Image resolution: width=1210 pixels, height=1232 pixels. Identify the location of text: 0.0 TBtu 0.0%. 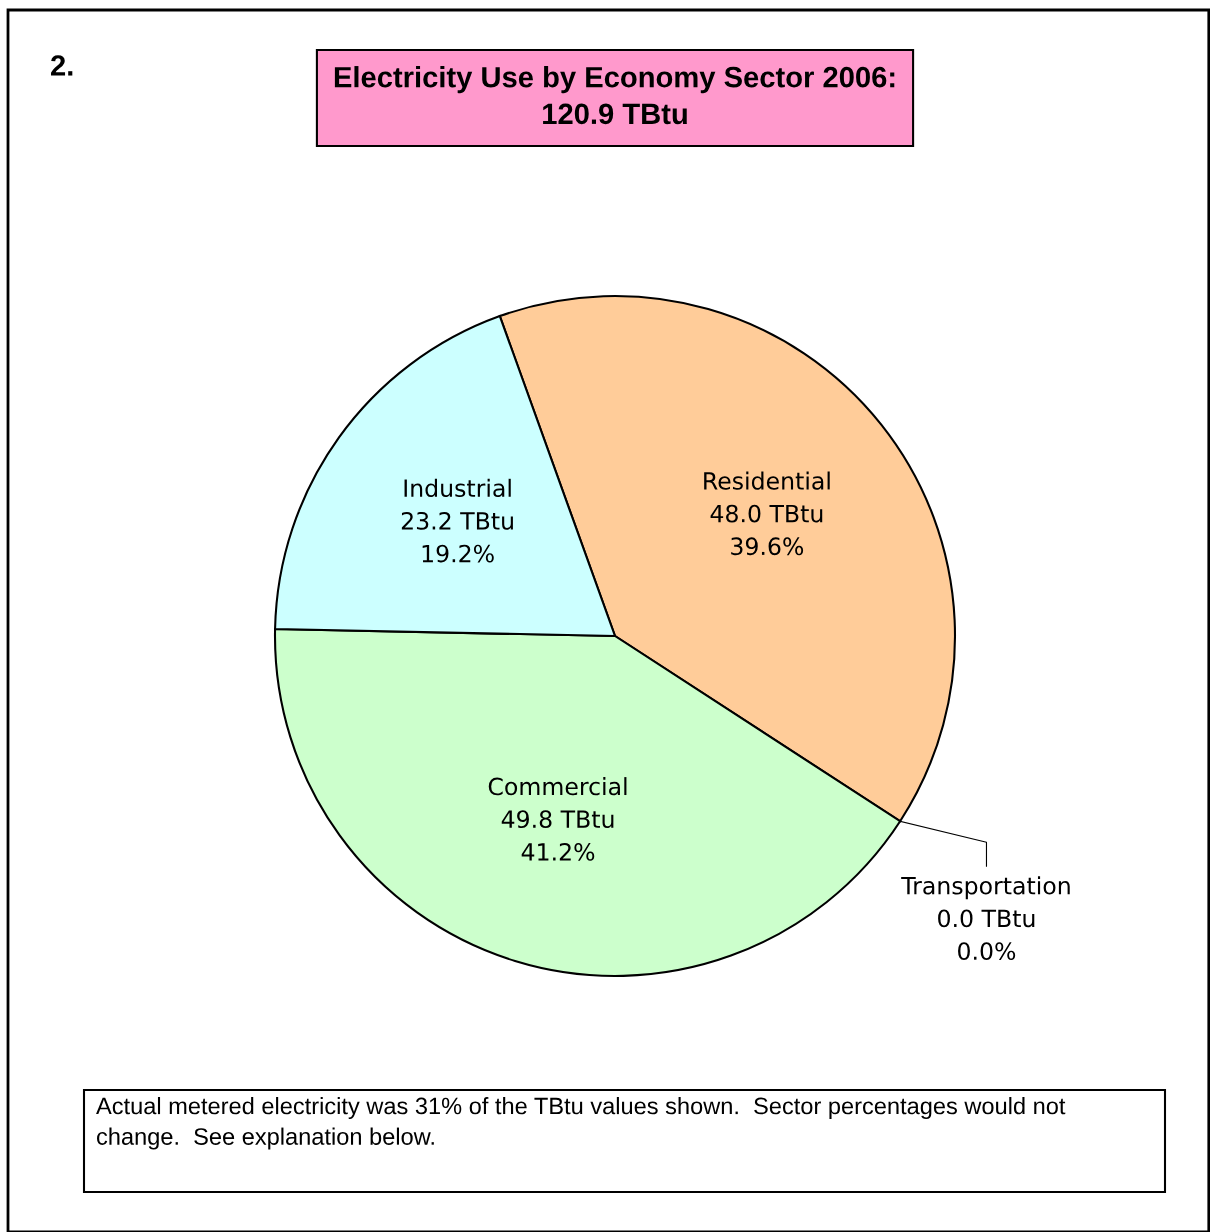
(986, 935).